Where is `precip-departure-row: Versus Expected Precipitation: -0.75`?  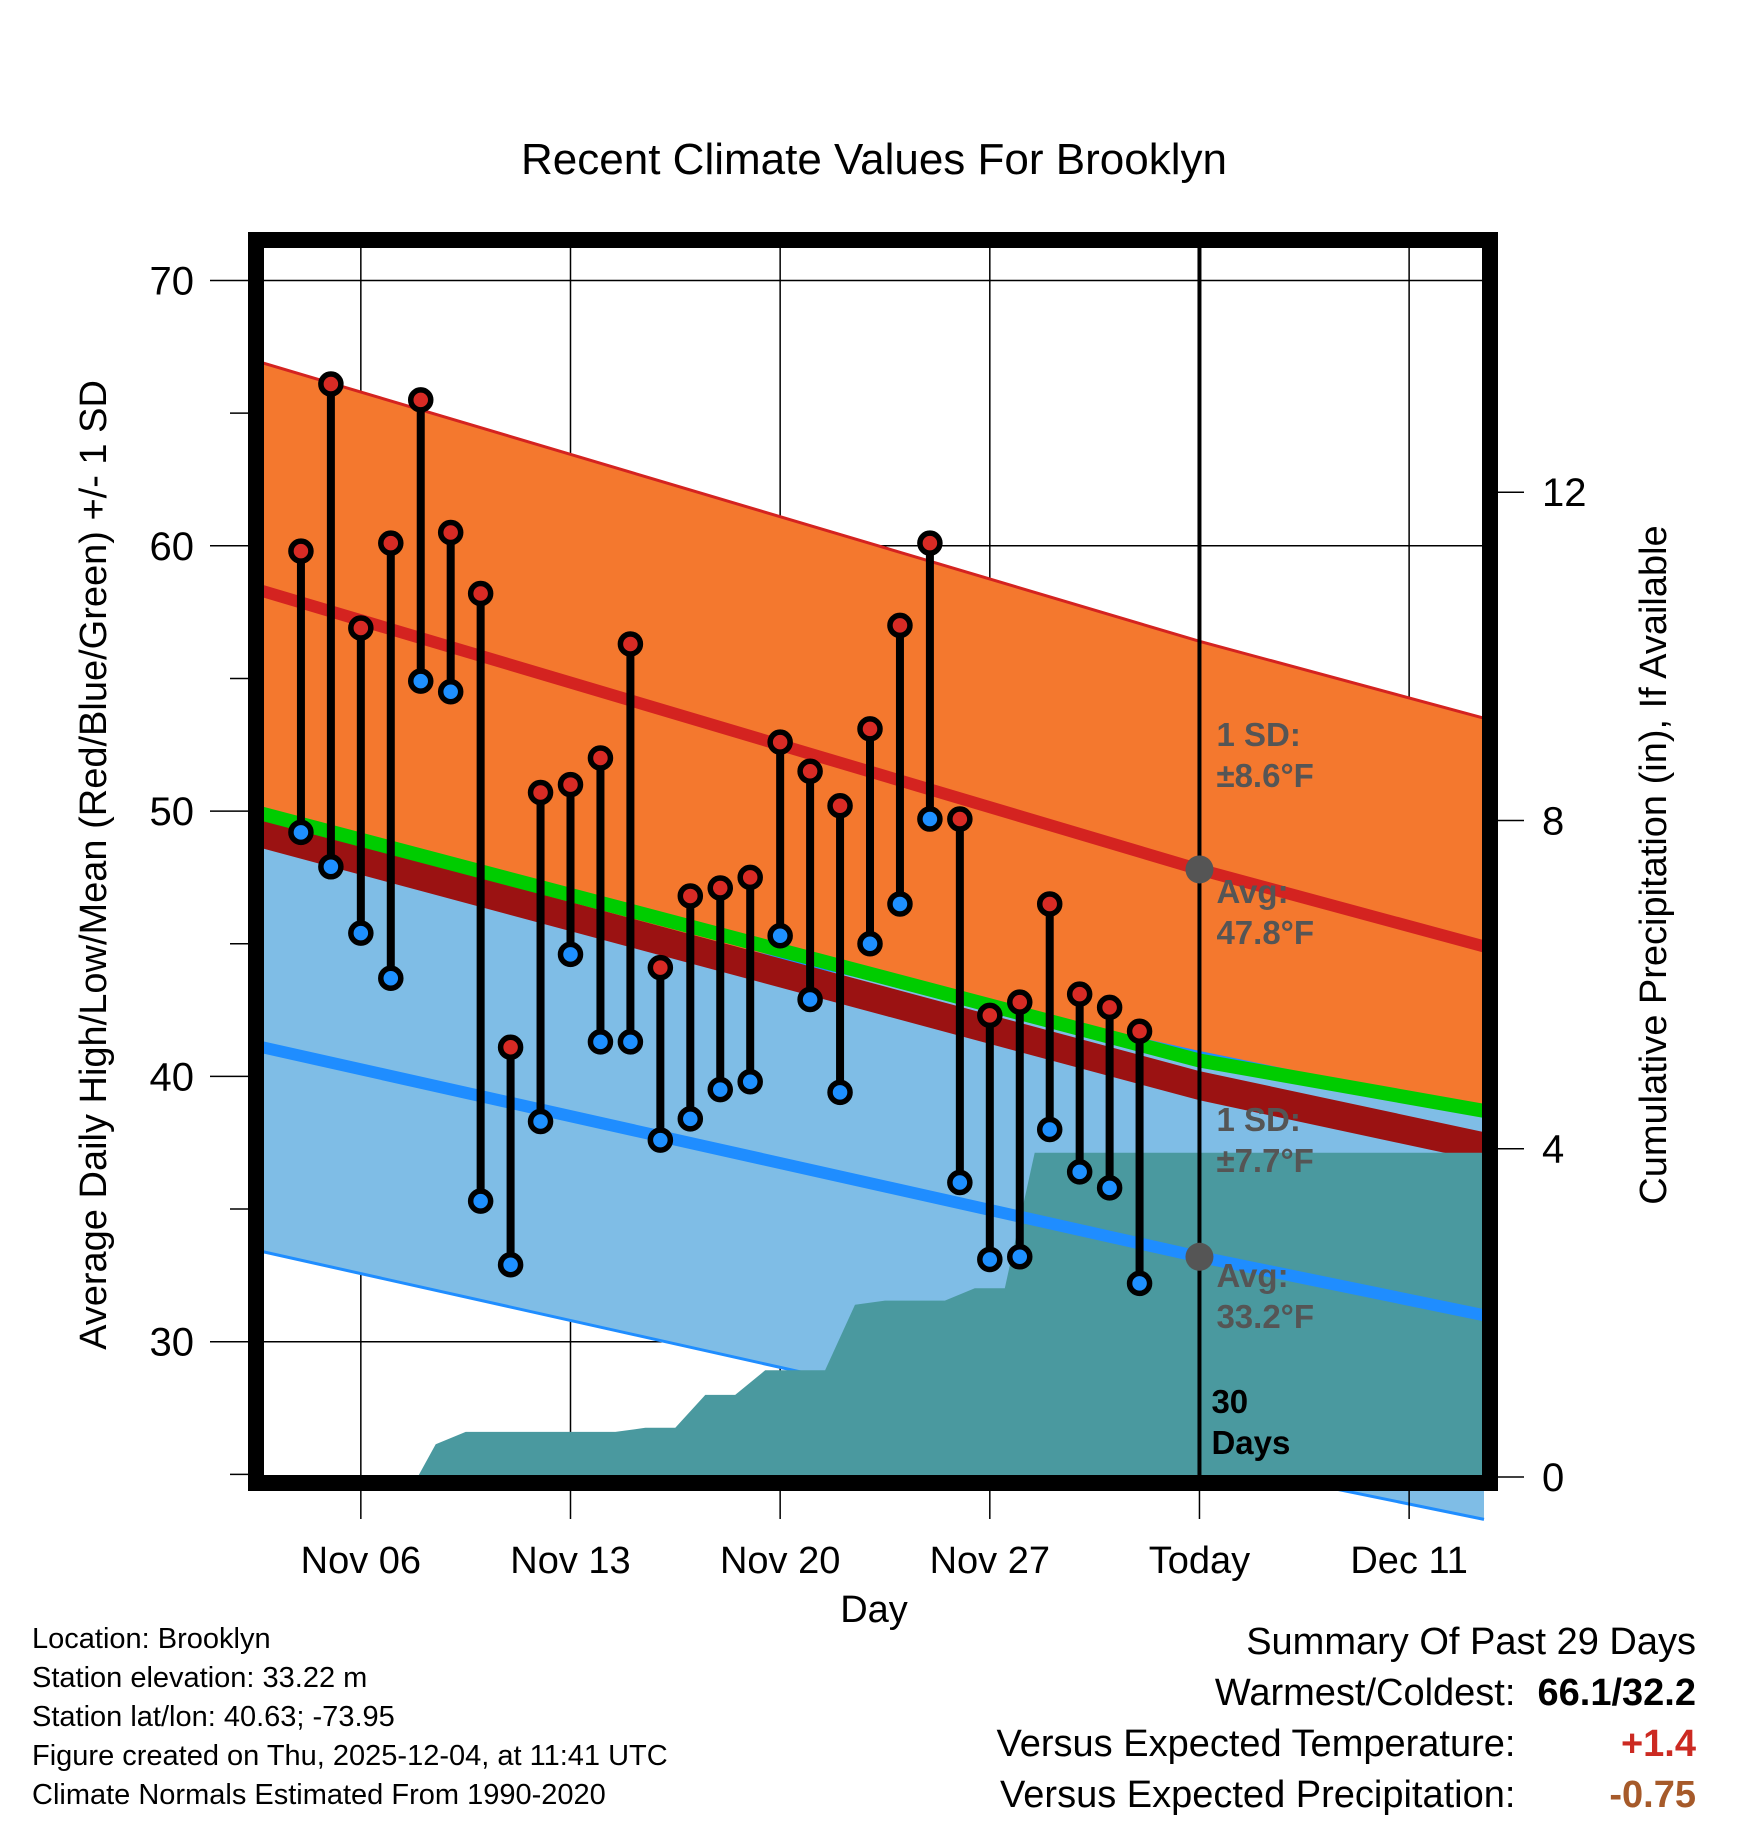 precip-departure-row: Versus Expected Precipitation: -0.75 is located at coordinates (1346, 1795).